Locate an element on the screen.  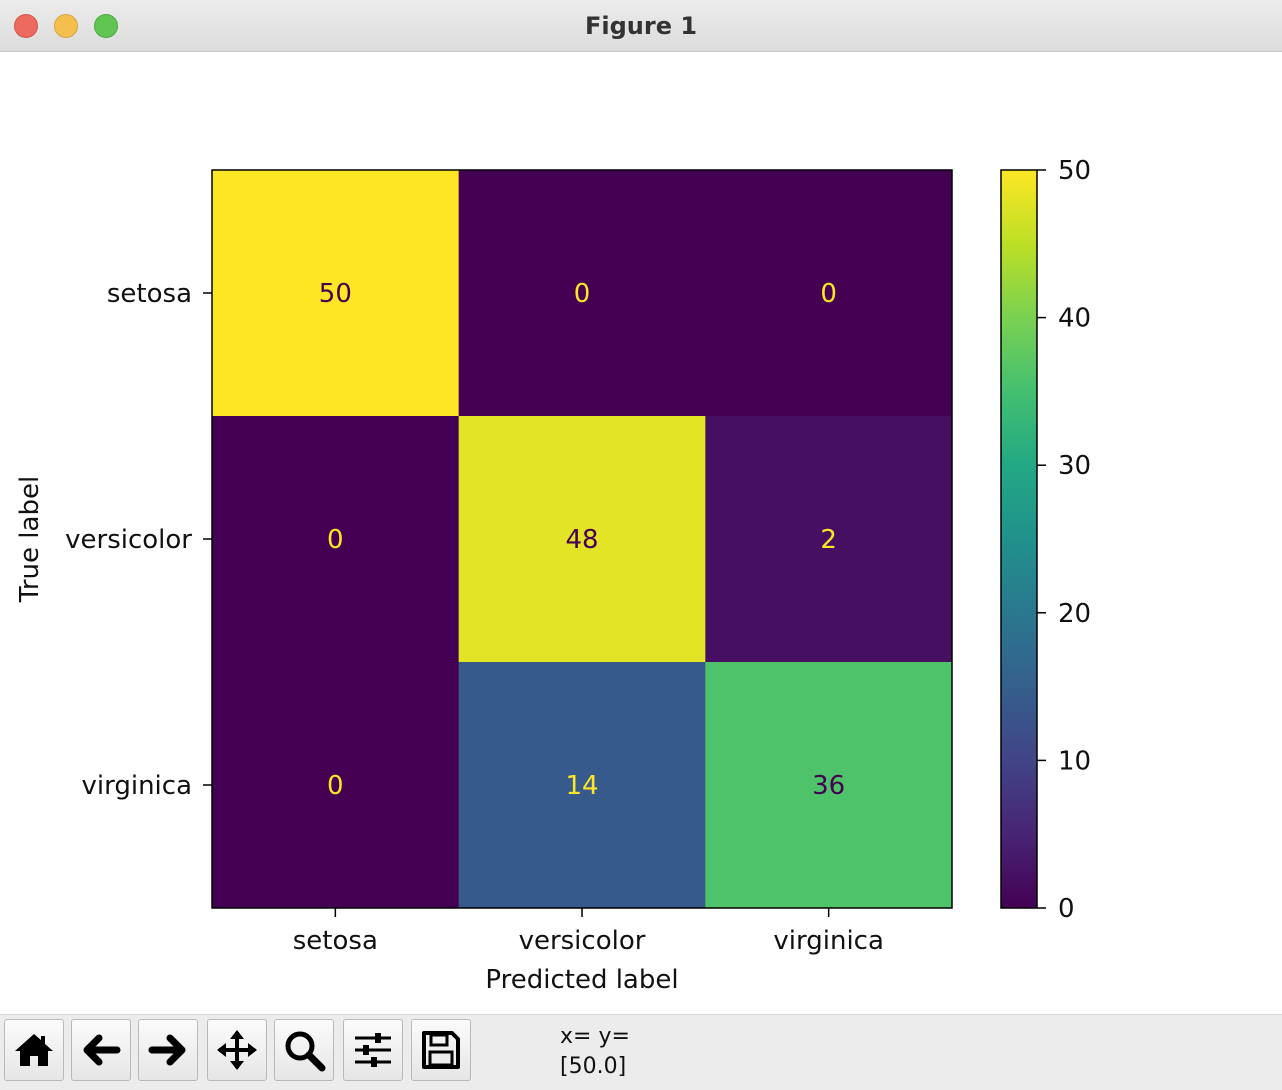
cell-value-label: 50 is located at coordinates (335, 294).